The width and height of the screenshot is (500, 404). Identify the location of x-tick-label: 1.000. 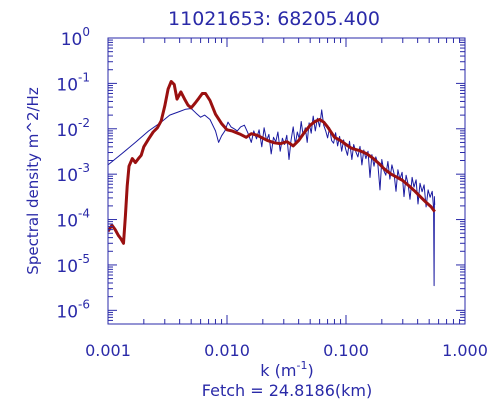
(465, 350).